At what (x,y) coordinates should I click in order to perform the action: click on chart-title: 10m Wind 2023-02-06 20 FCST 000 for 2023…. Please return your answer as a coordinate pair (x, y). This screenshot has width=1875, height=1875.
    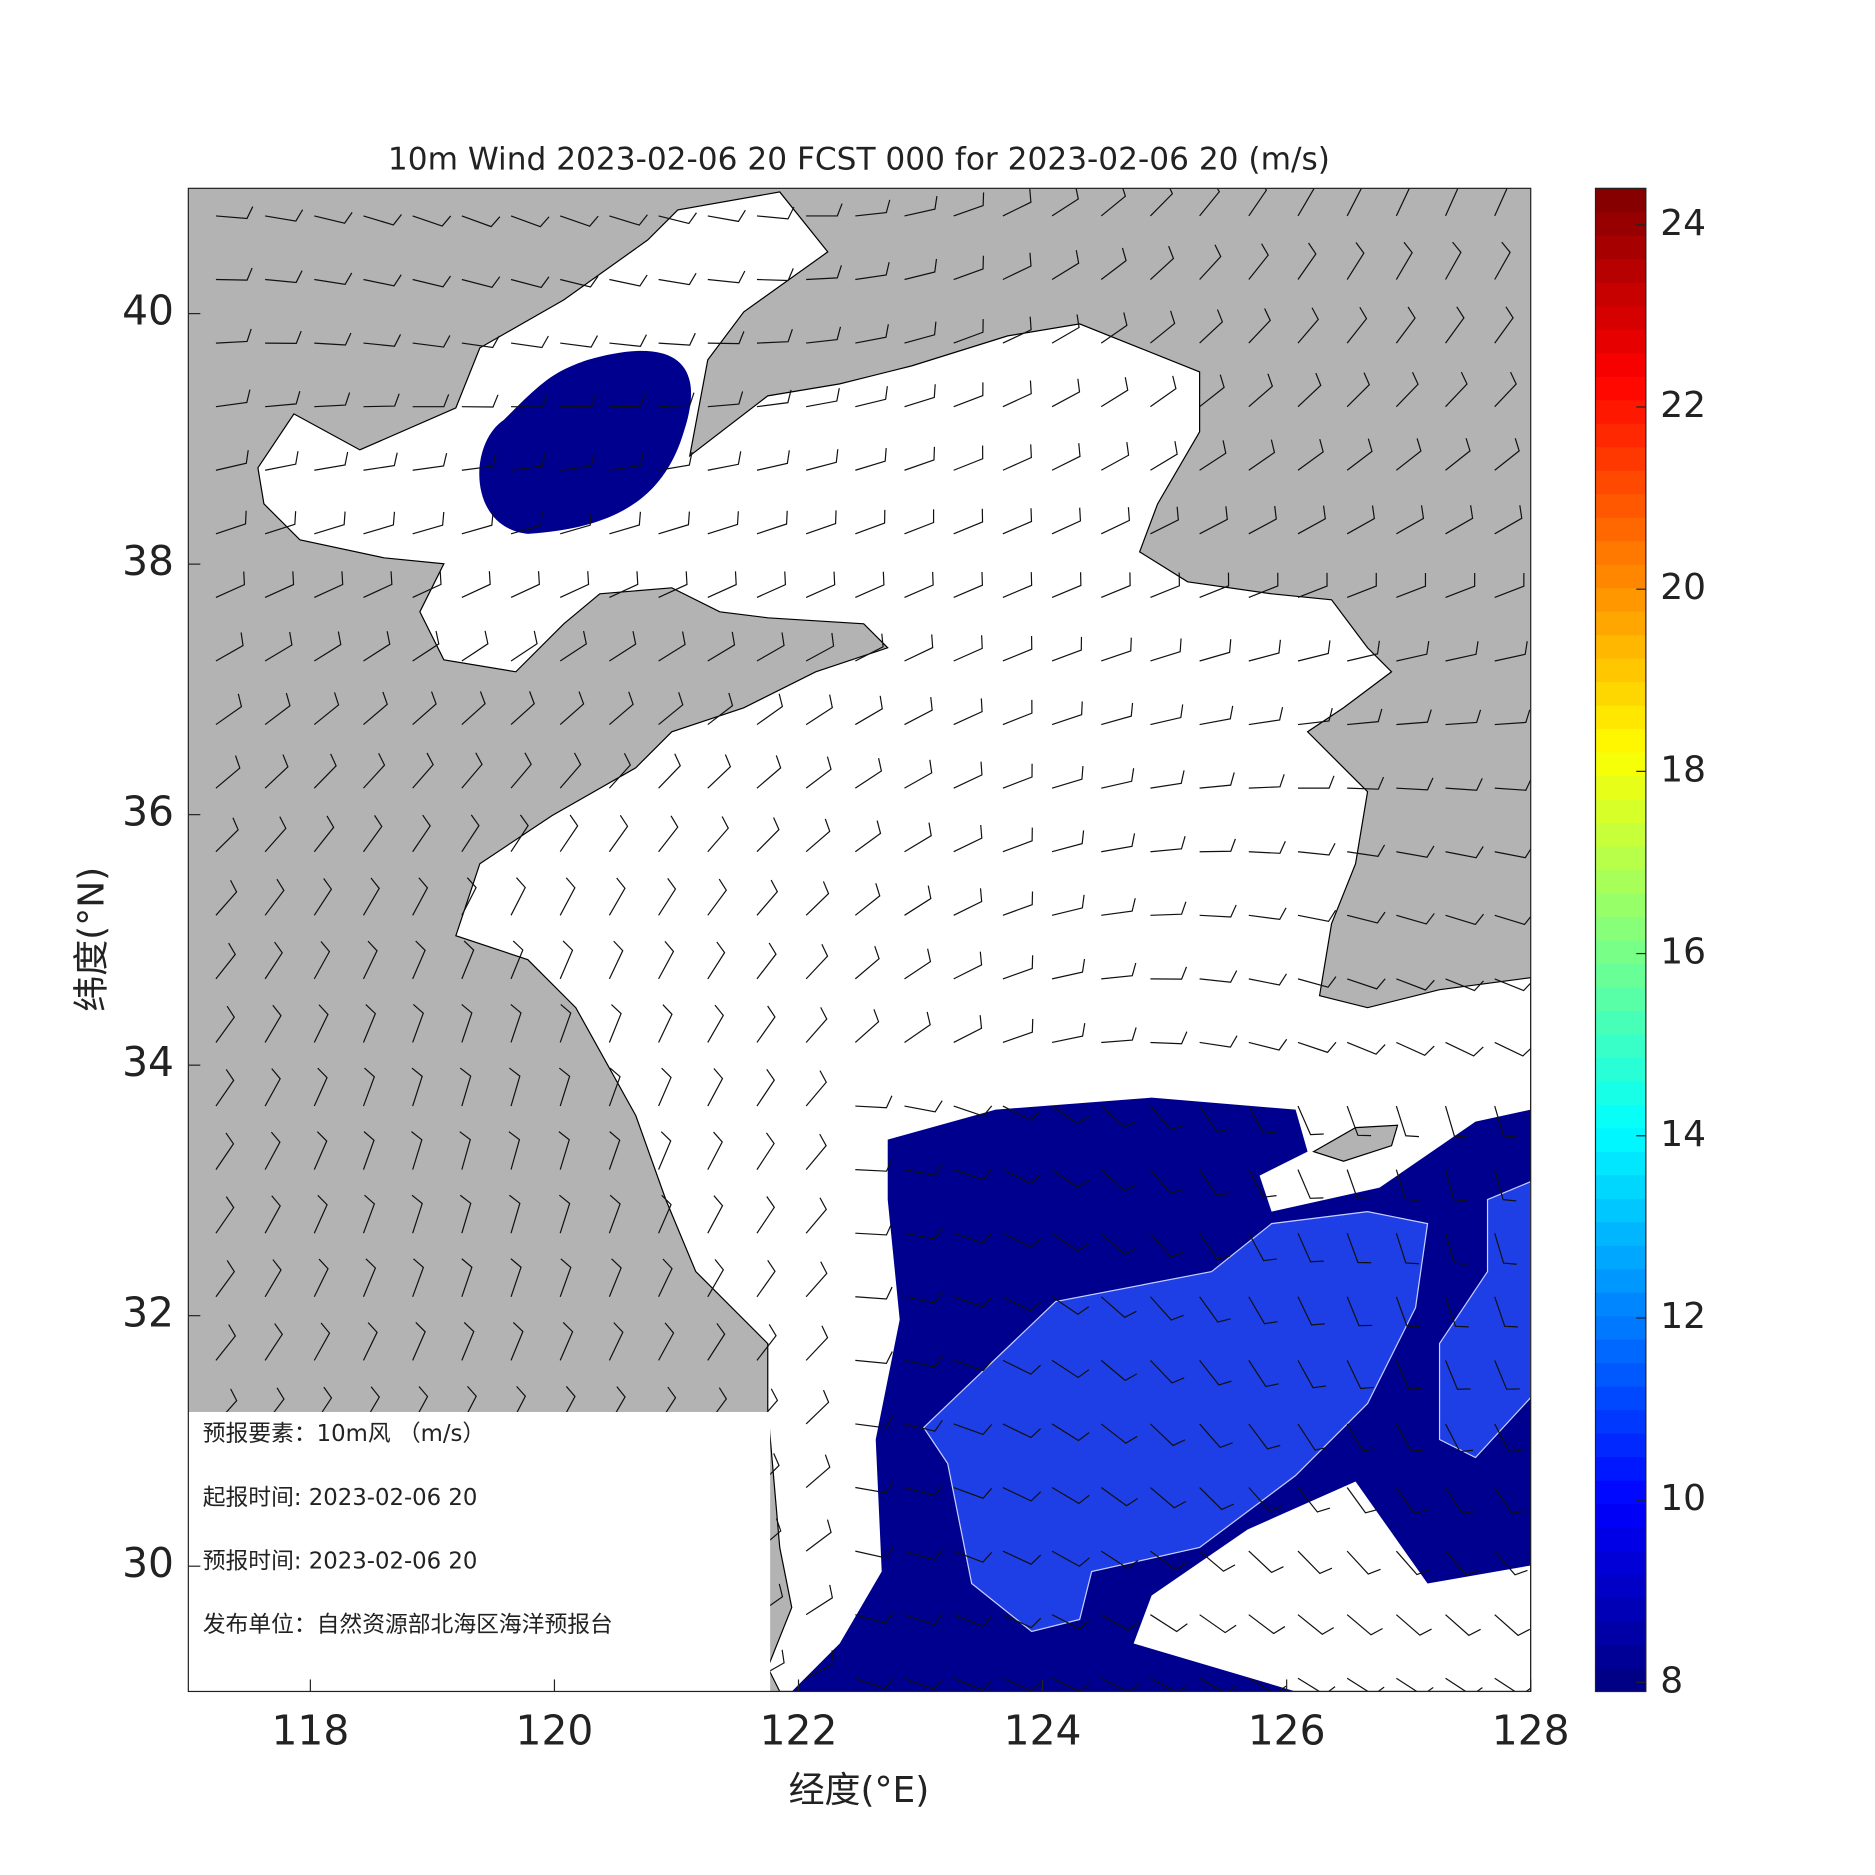
    Looking at the image, I should click on (859, 160).